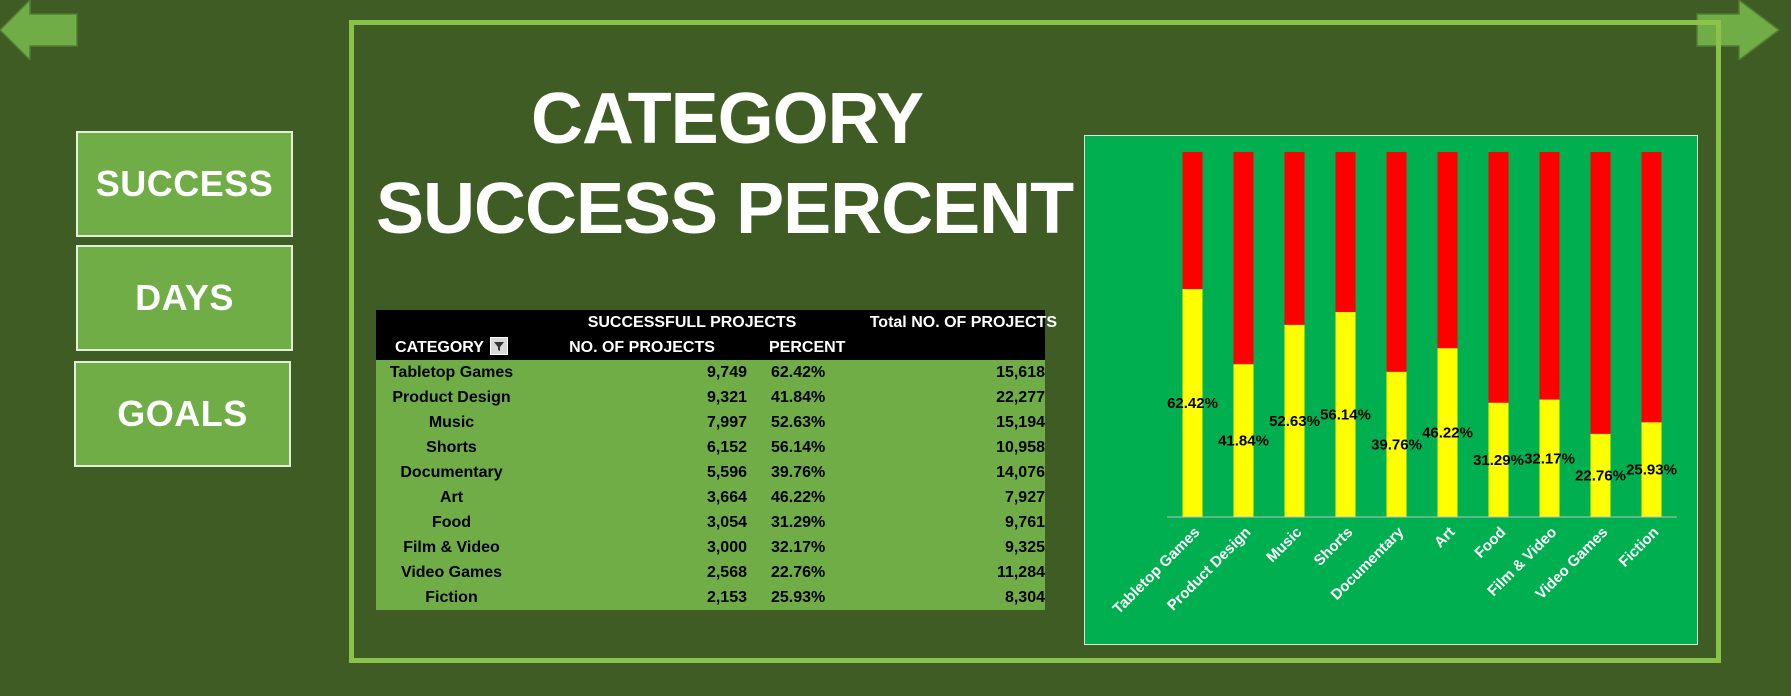  I want to click on row-total: 11,284, so click(951, 572).